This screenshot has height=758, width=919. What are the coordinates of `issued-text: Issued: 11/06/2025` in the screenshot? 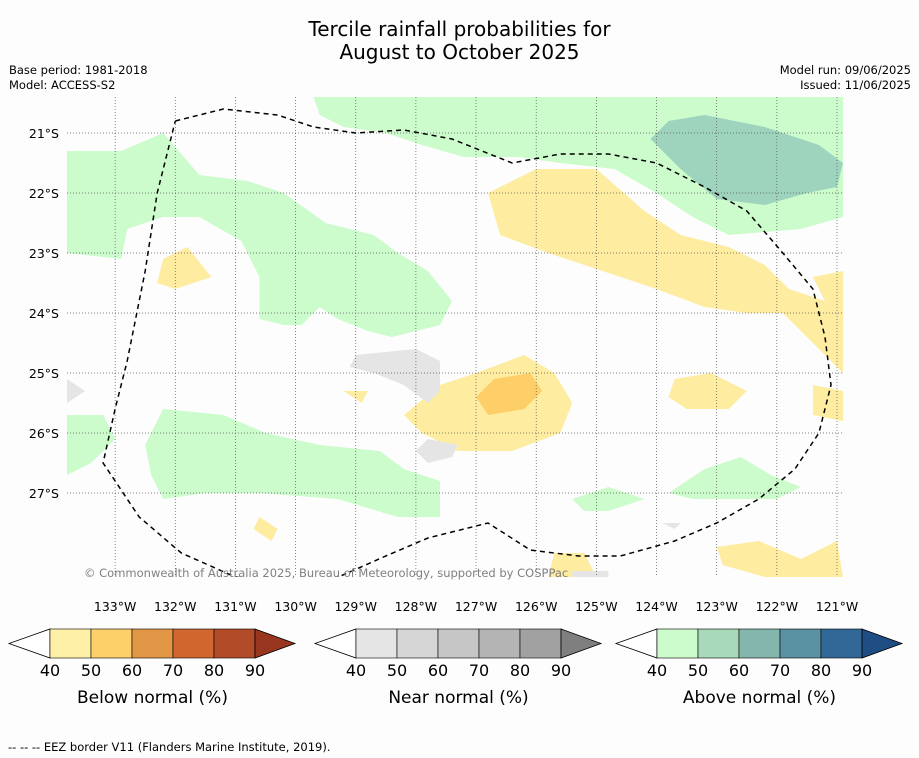 It's located at (855, 85).